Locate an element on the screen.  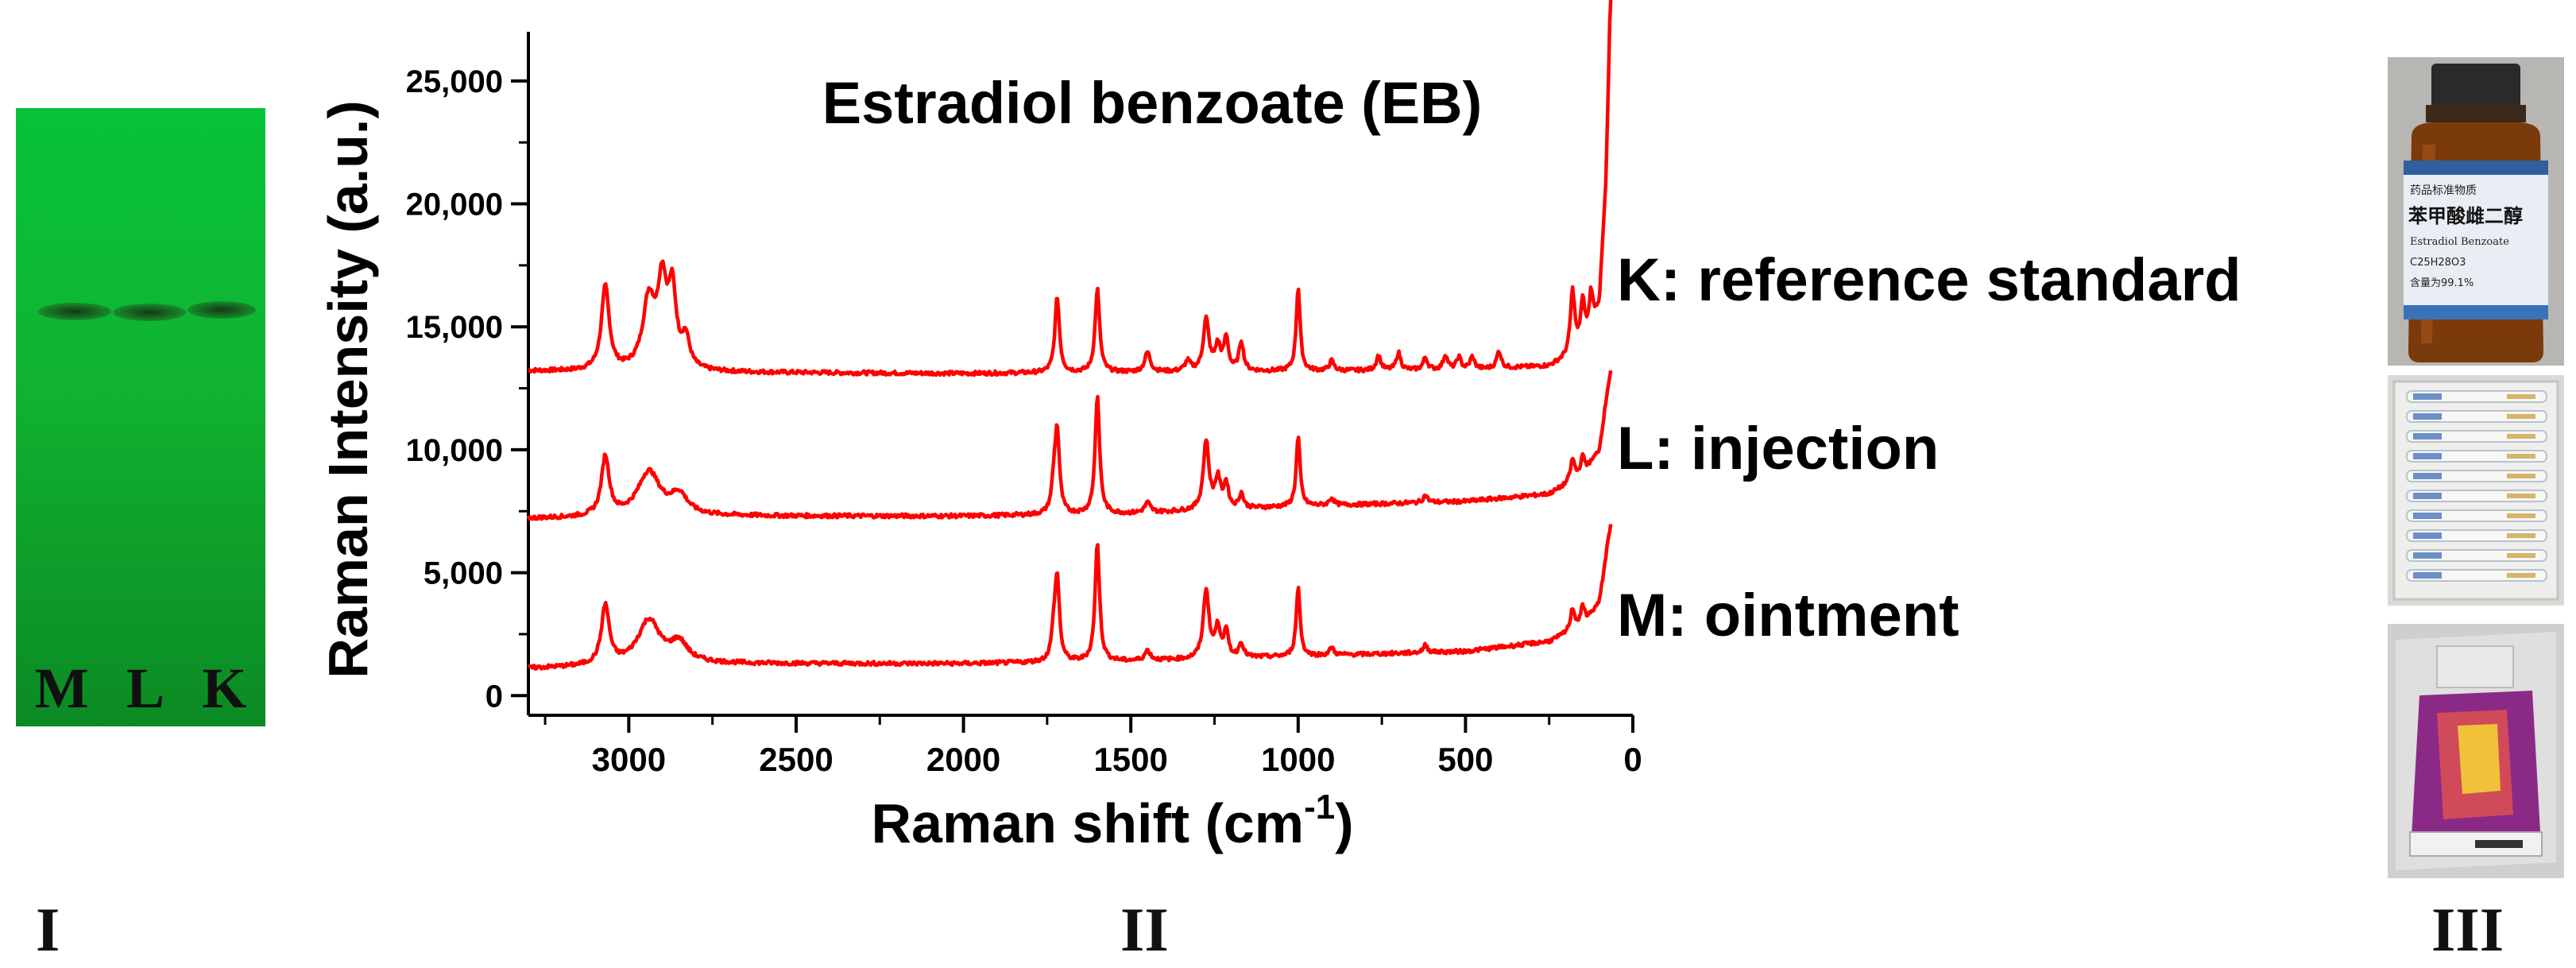
tlc-spot-k is located at coordinates (222, 310).